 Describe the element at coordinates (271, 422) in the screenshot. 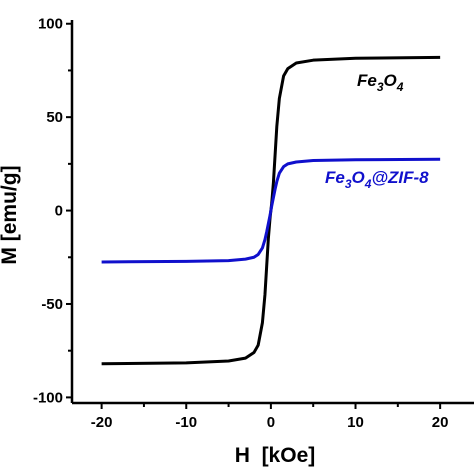

I see `x-tick-label: 0` at that location.